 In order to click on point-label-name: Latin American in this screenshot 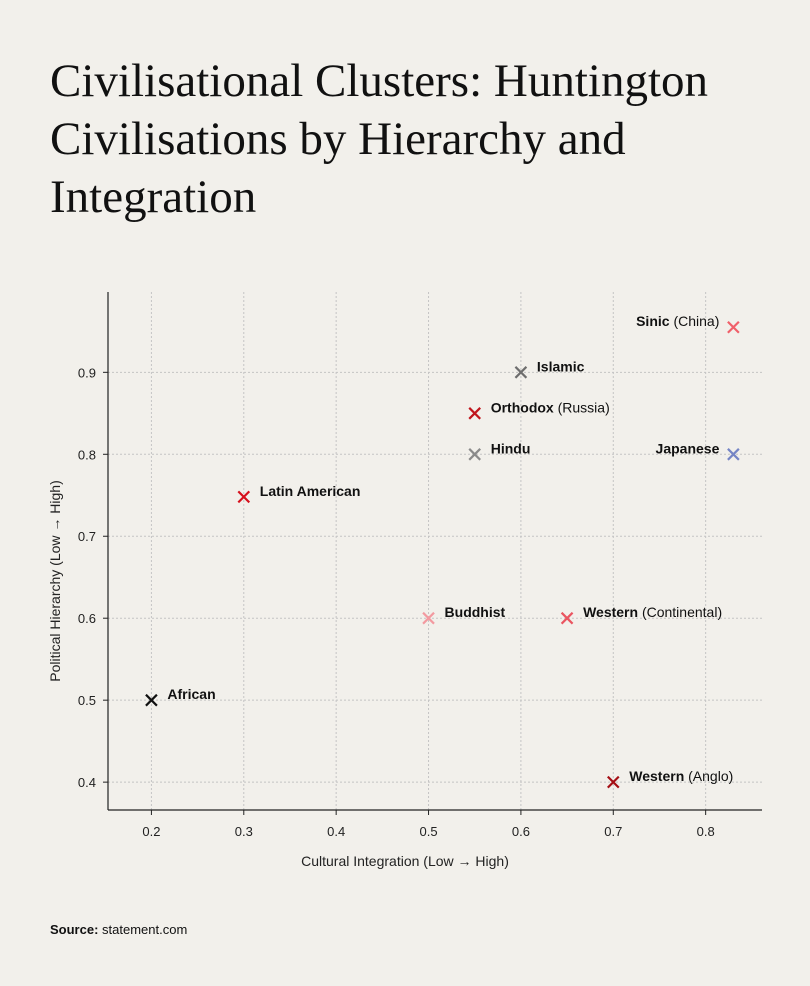, I will do `click(310, 491)`.